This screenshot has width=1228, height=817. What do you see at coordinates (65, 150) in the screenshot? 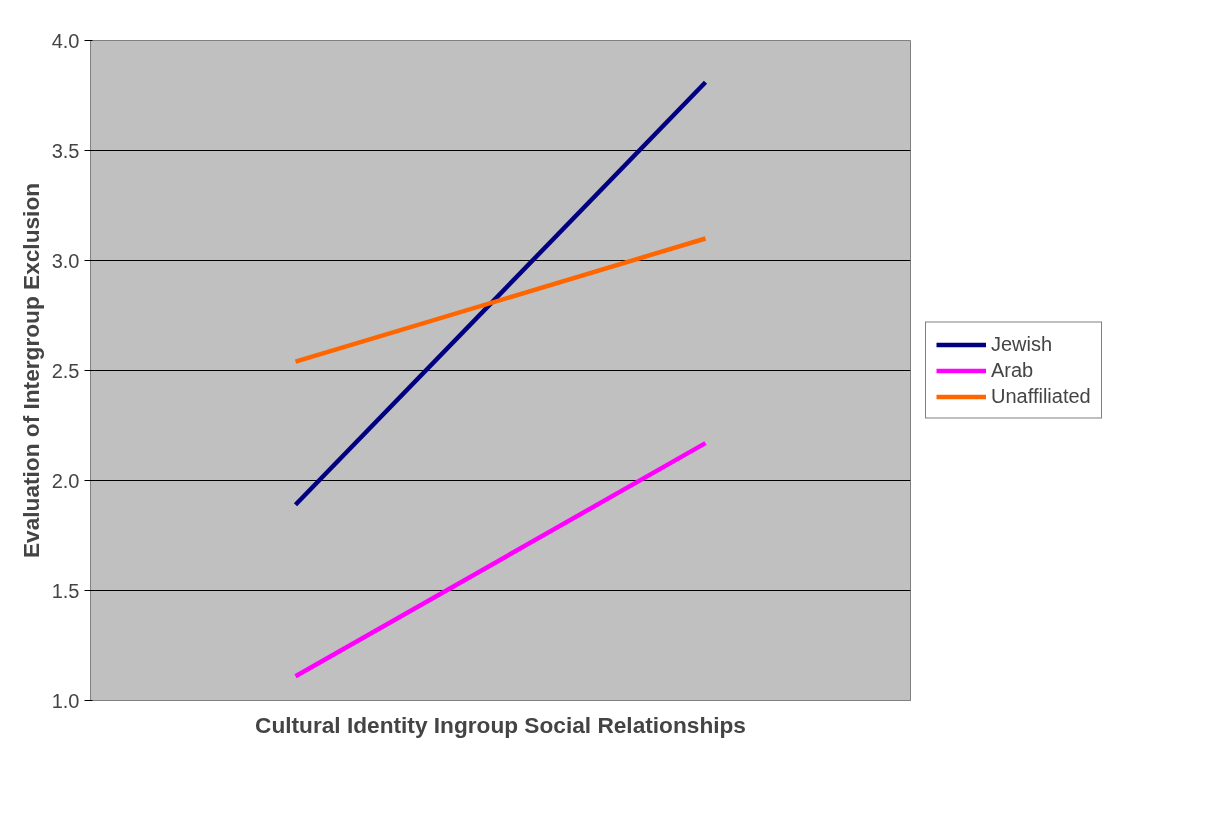
I see `y-tick-label: 3.5` at bounding box center [65, 150].